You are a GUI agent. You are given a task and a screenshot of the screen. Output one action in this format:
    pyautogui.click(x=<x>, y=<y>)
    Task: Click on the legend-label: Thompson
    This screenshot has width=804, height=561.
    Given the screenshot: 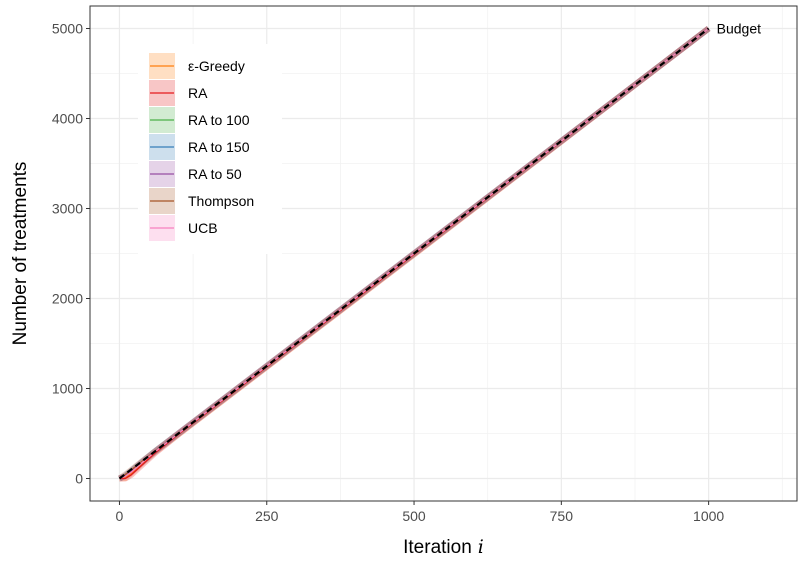 What is the action you would take?
    pyautogui.click(x=221, y=201)
    